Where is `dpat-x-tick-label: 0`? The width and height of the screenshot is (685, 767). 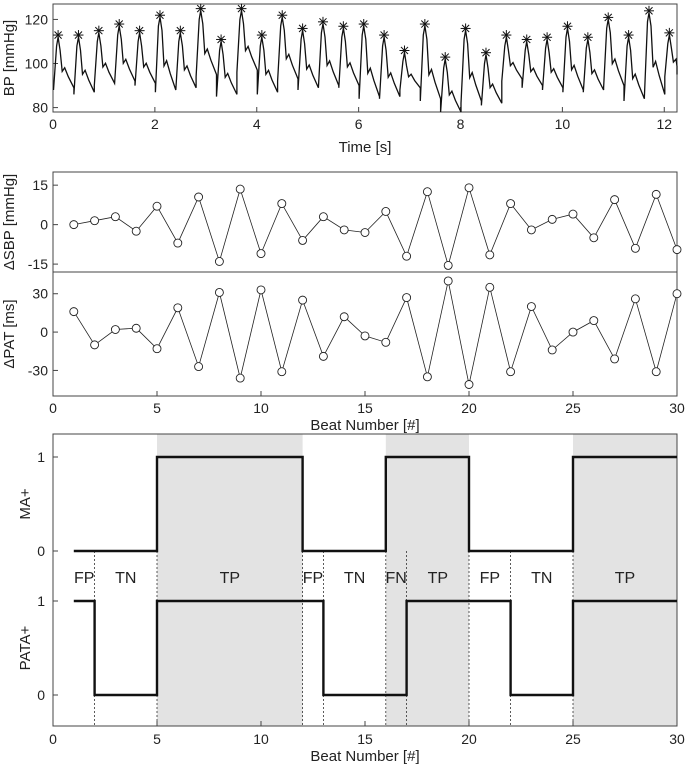 dpat-x-tick-label: 0 is located at coordinates (53, 408).